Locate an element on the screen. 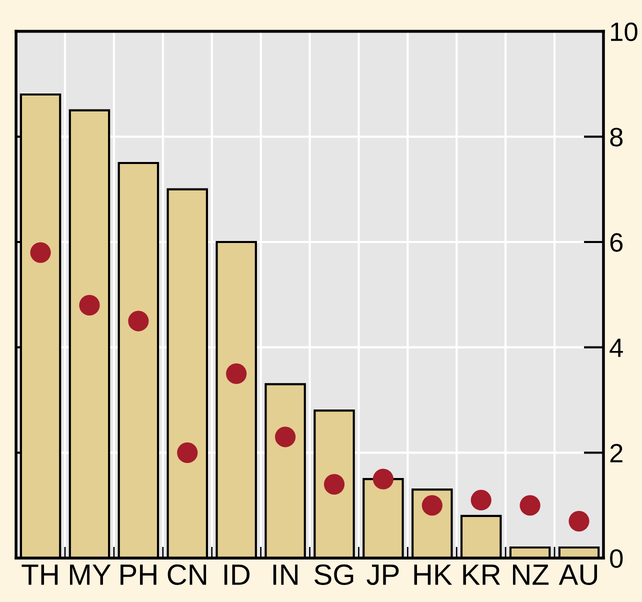  x-tick-label: KR is located at coordinates (481, 574).